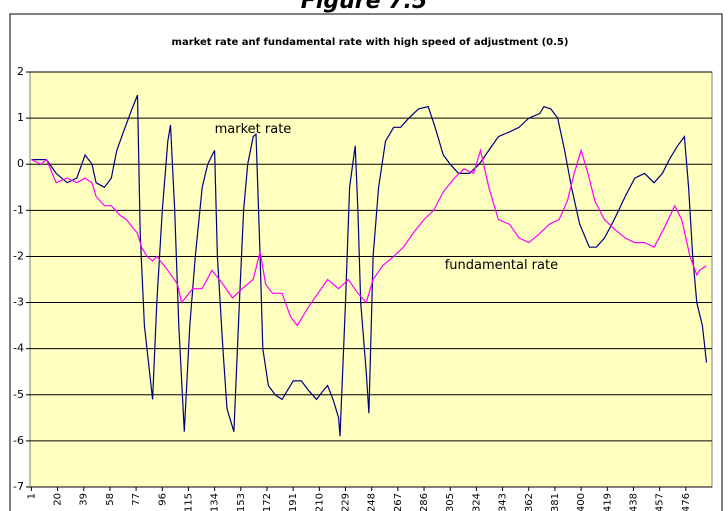 Image resolution: width=728 pixels, height=511 pixels. I want to click on x-tick-label: 324, so click(476, 502).